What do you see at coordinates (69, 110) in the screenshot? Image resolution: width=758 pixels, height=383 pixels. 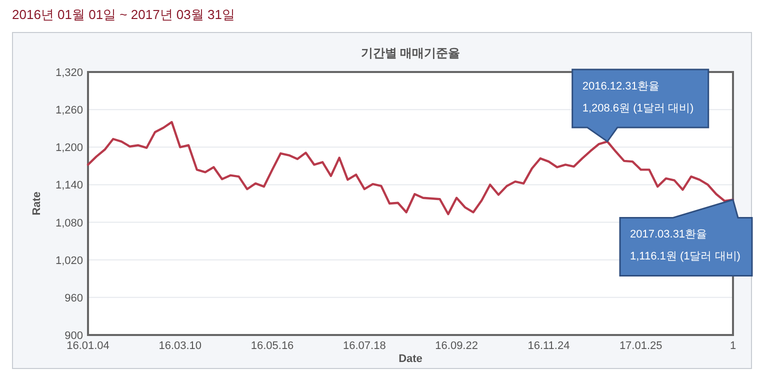 I see `y-tick-label: 1,260` at bounding box center [69, 110].